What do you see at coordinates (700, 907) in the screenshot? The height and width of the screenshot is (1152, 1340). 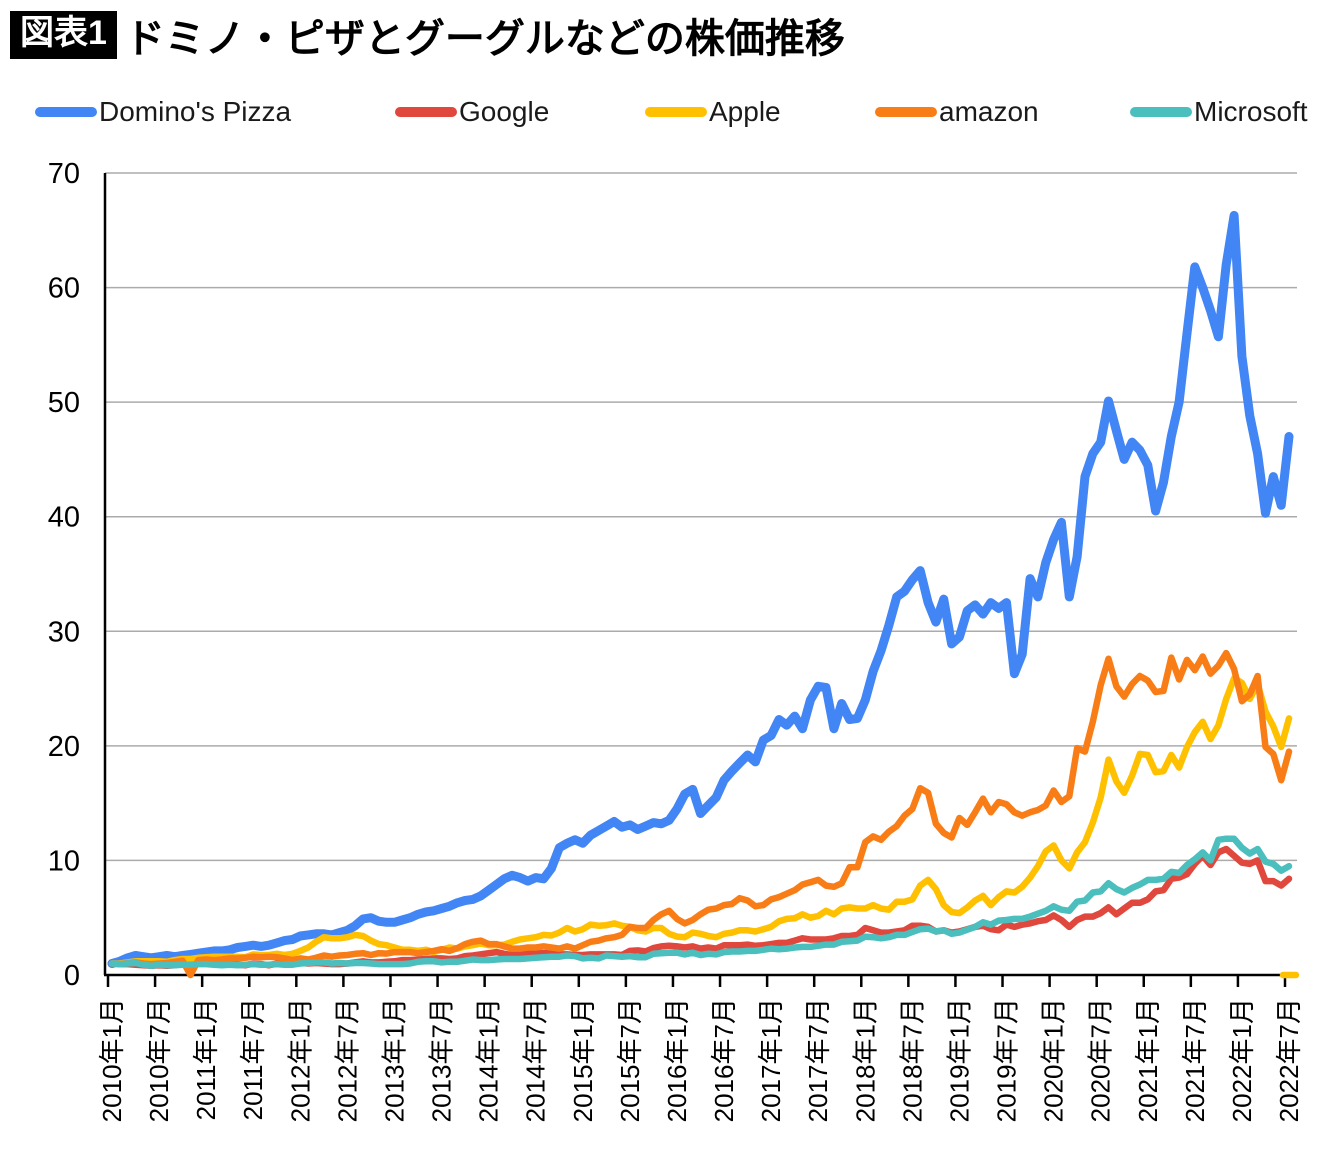 I see `series-line-google` at bounding box center [700, 907].